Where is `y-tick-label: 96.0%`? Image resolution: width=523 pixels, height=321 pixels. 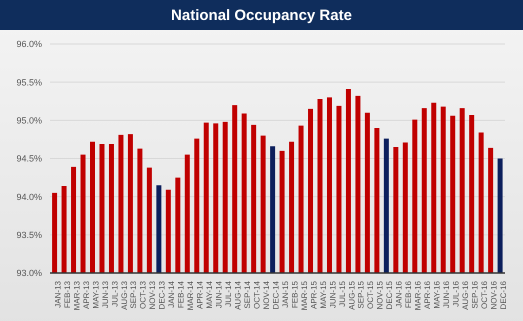 y-tick-label: 96.0% is located at coordinates (29, 44).